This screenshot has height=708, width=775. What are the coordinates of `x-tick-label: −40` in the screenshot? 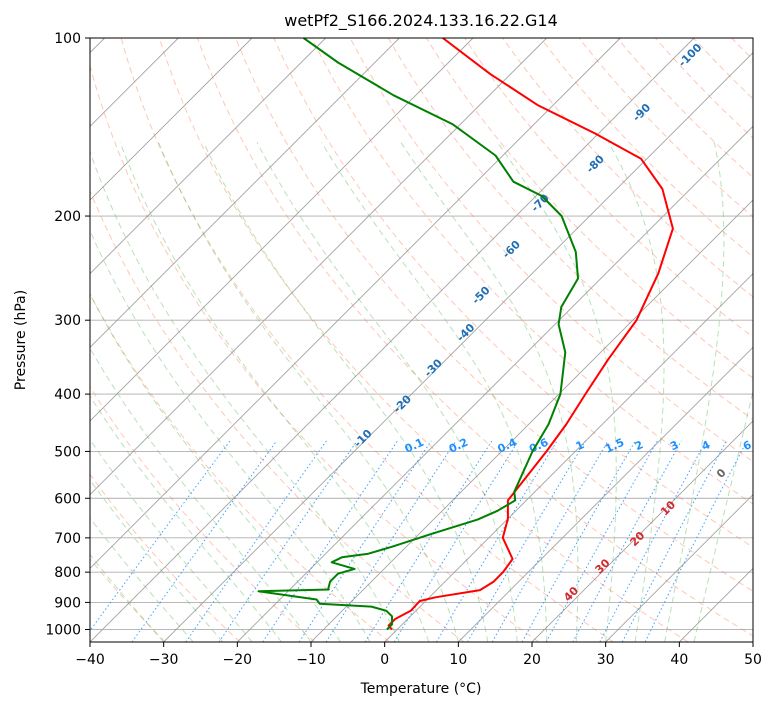 It's located at (90, 660).